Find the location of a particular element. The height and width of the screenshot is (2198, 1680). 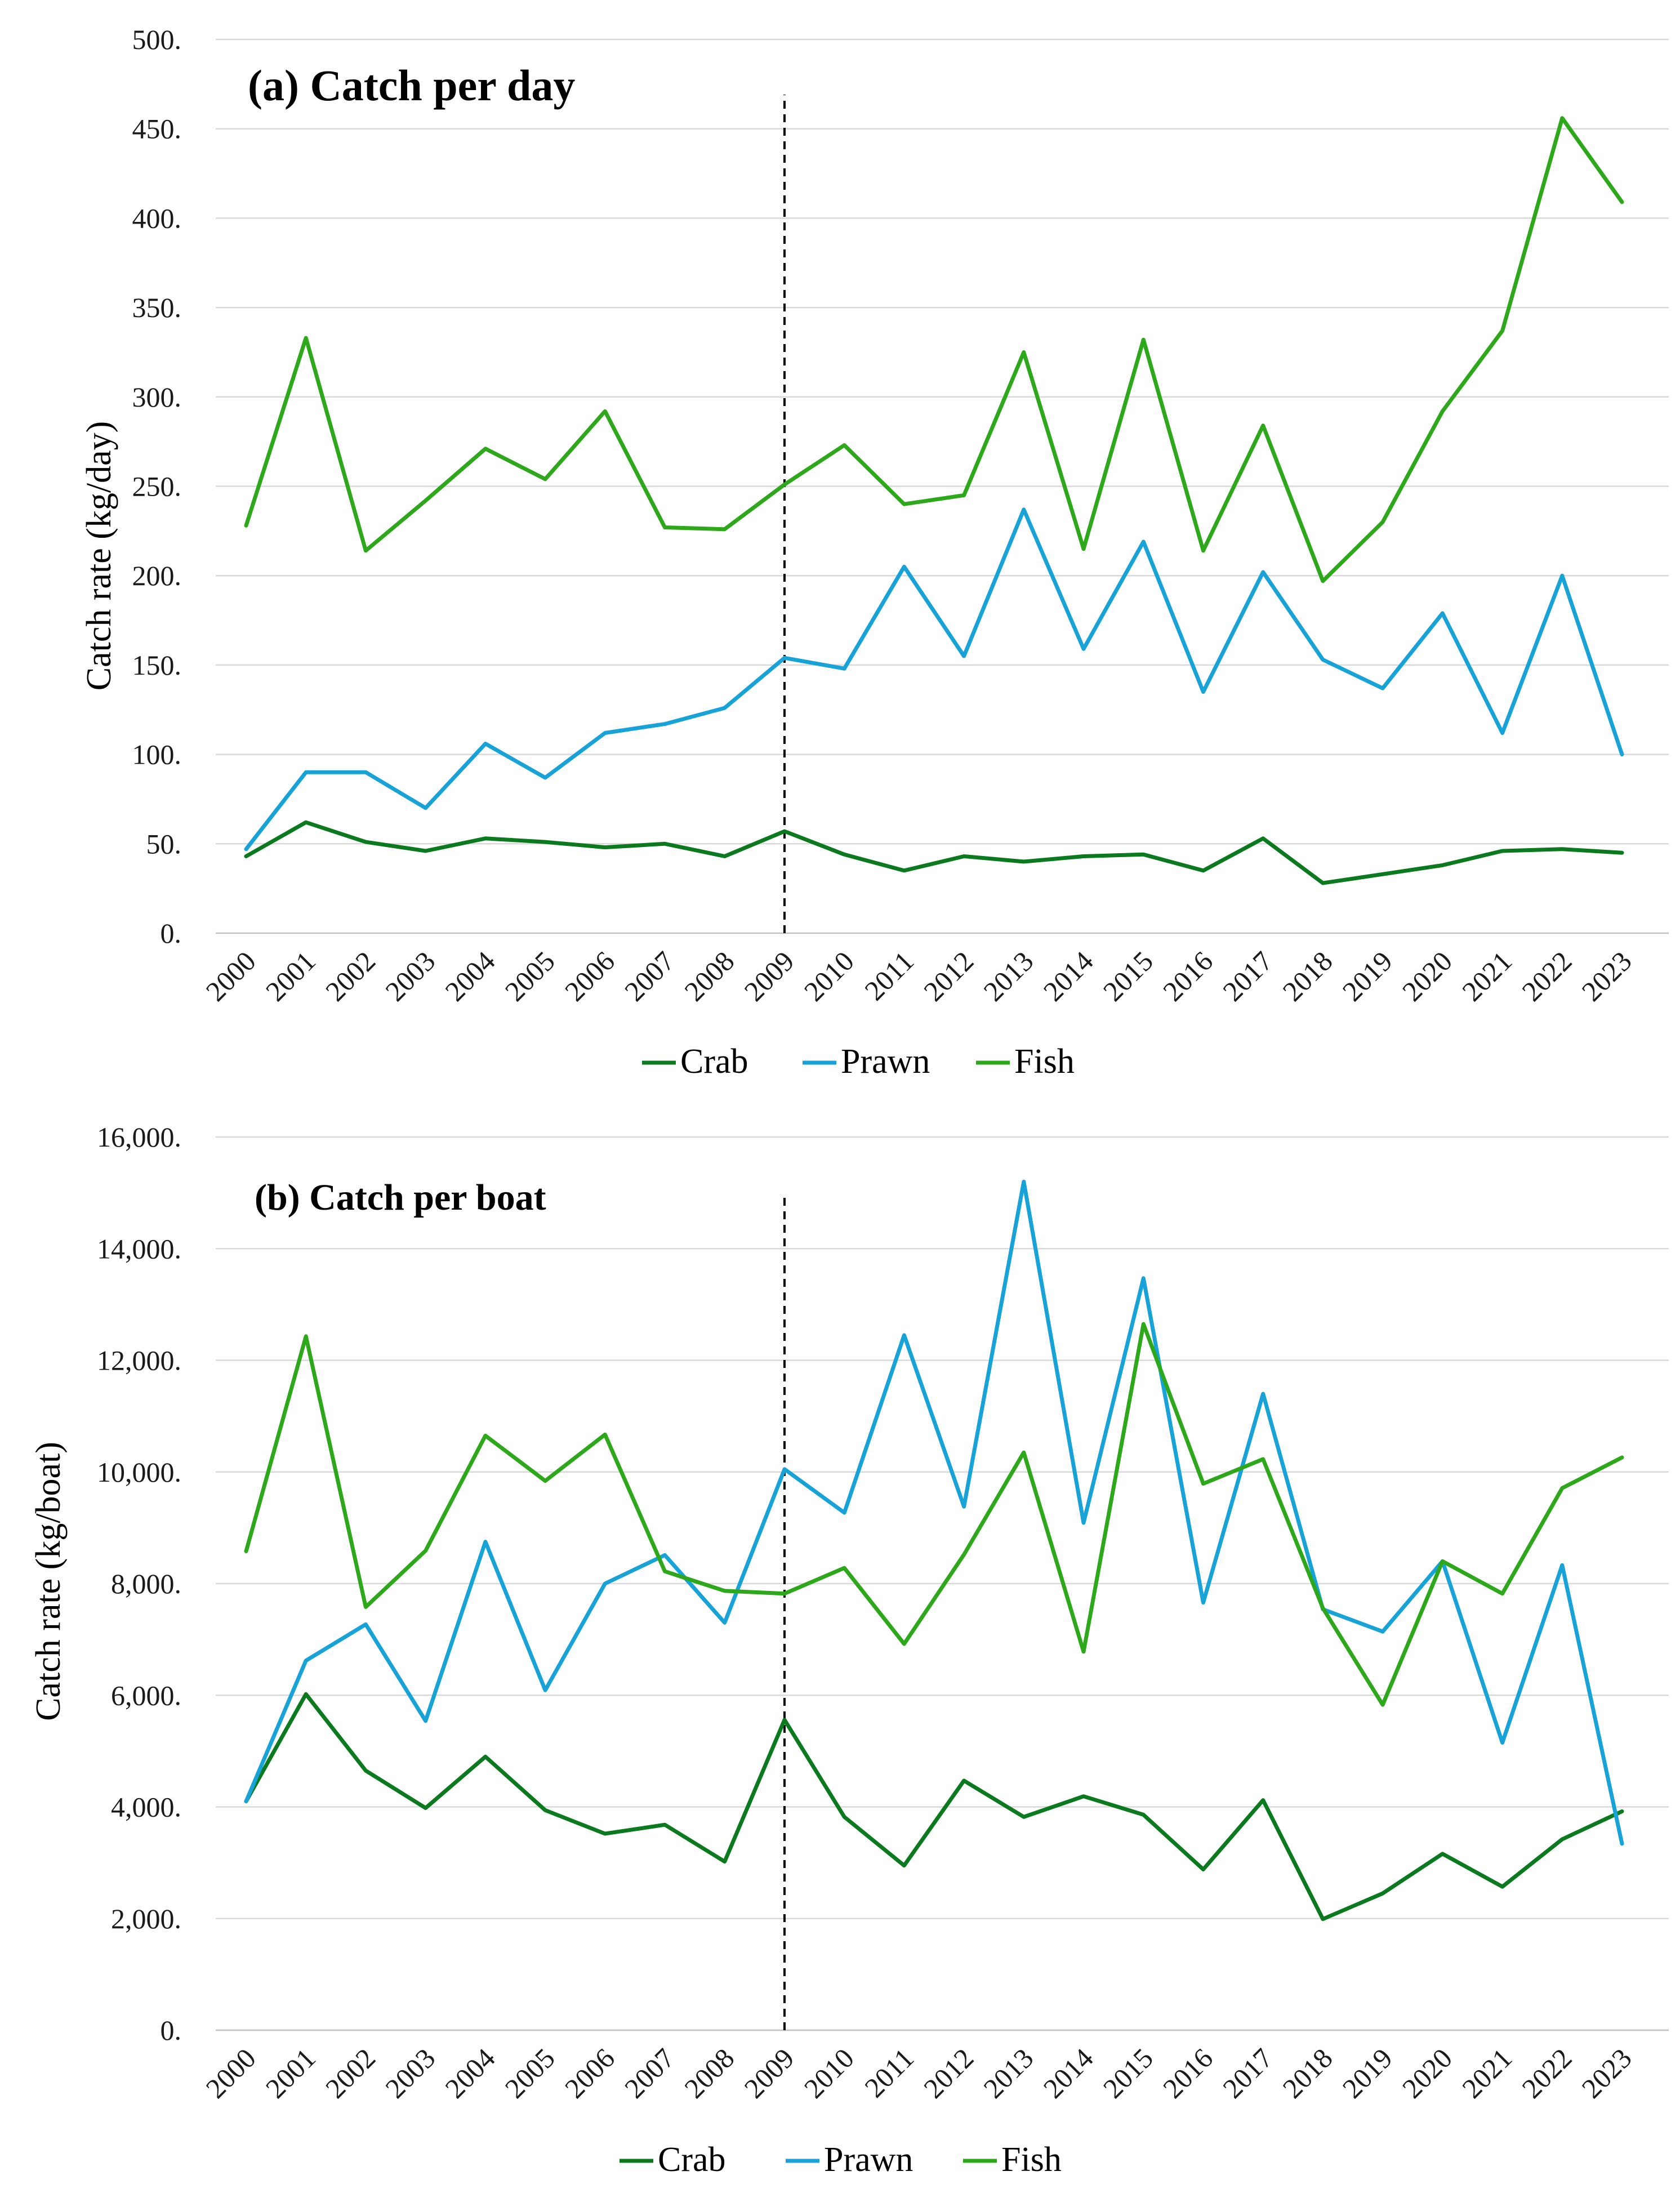

y-tick-label: 12,000. is located at coordinates (139, 1360).